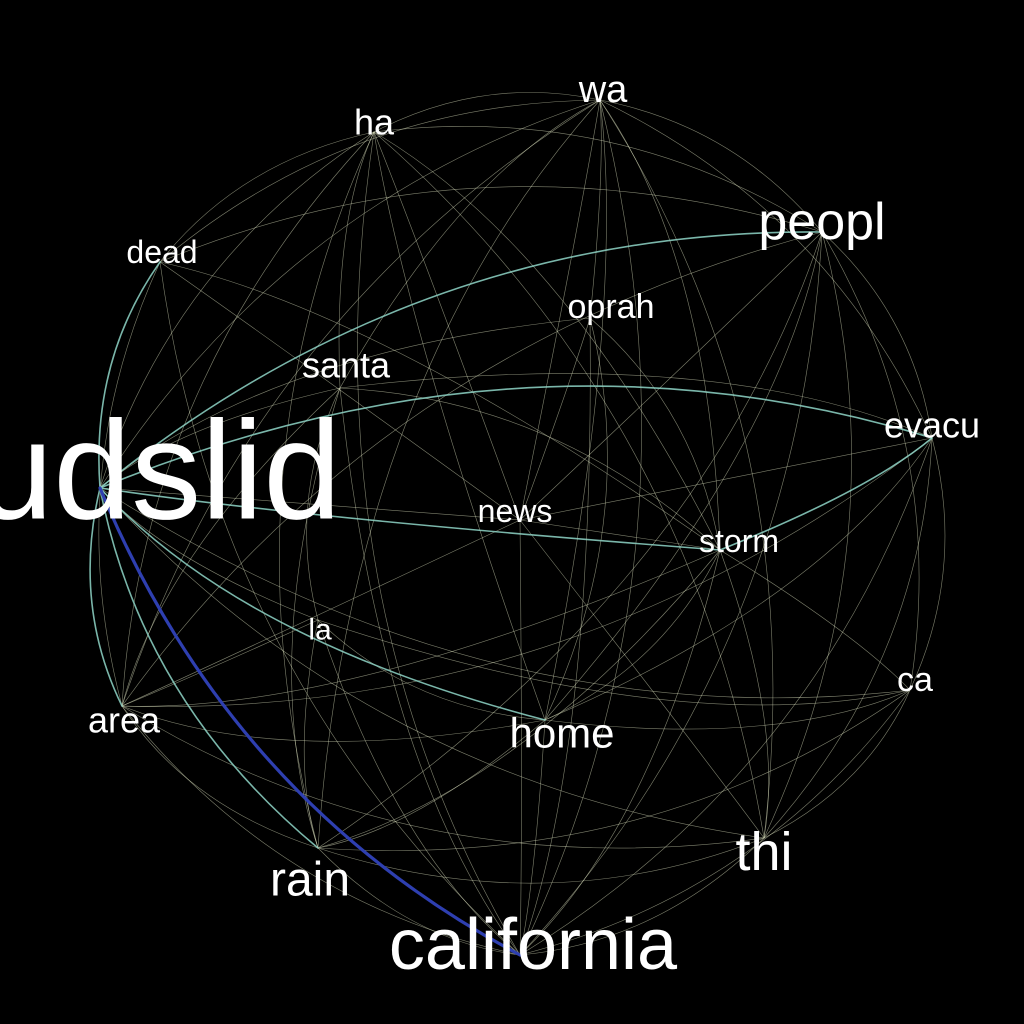 The width and height of the screenshot is (1024, 1024). Describe the element at coordinates (487, 112) in the screenshot. I see `edge-wa-ha` at that location.